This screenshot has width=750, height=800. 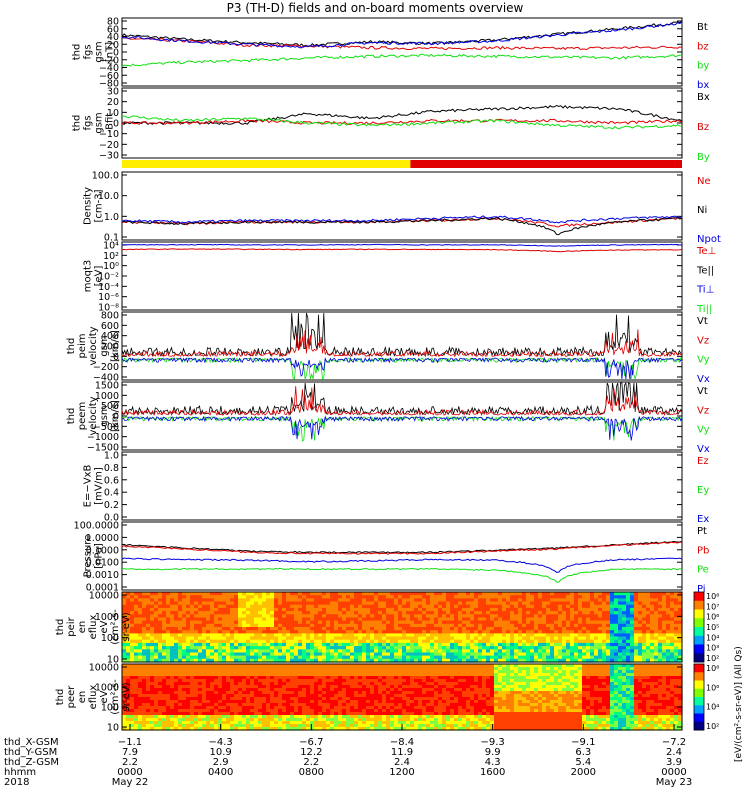 I want to click on series-pt, so click(x=402, y=547).